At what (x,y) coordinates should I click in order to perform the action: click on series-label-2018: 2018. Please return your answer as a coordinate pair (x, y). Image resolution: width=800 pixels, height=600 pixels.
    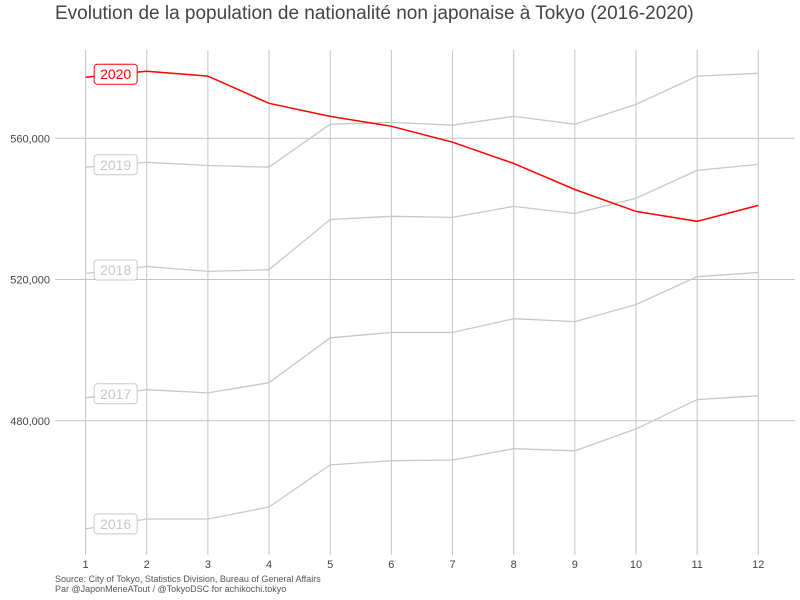
    Looking at the image, I should click on (115, 270).